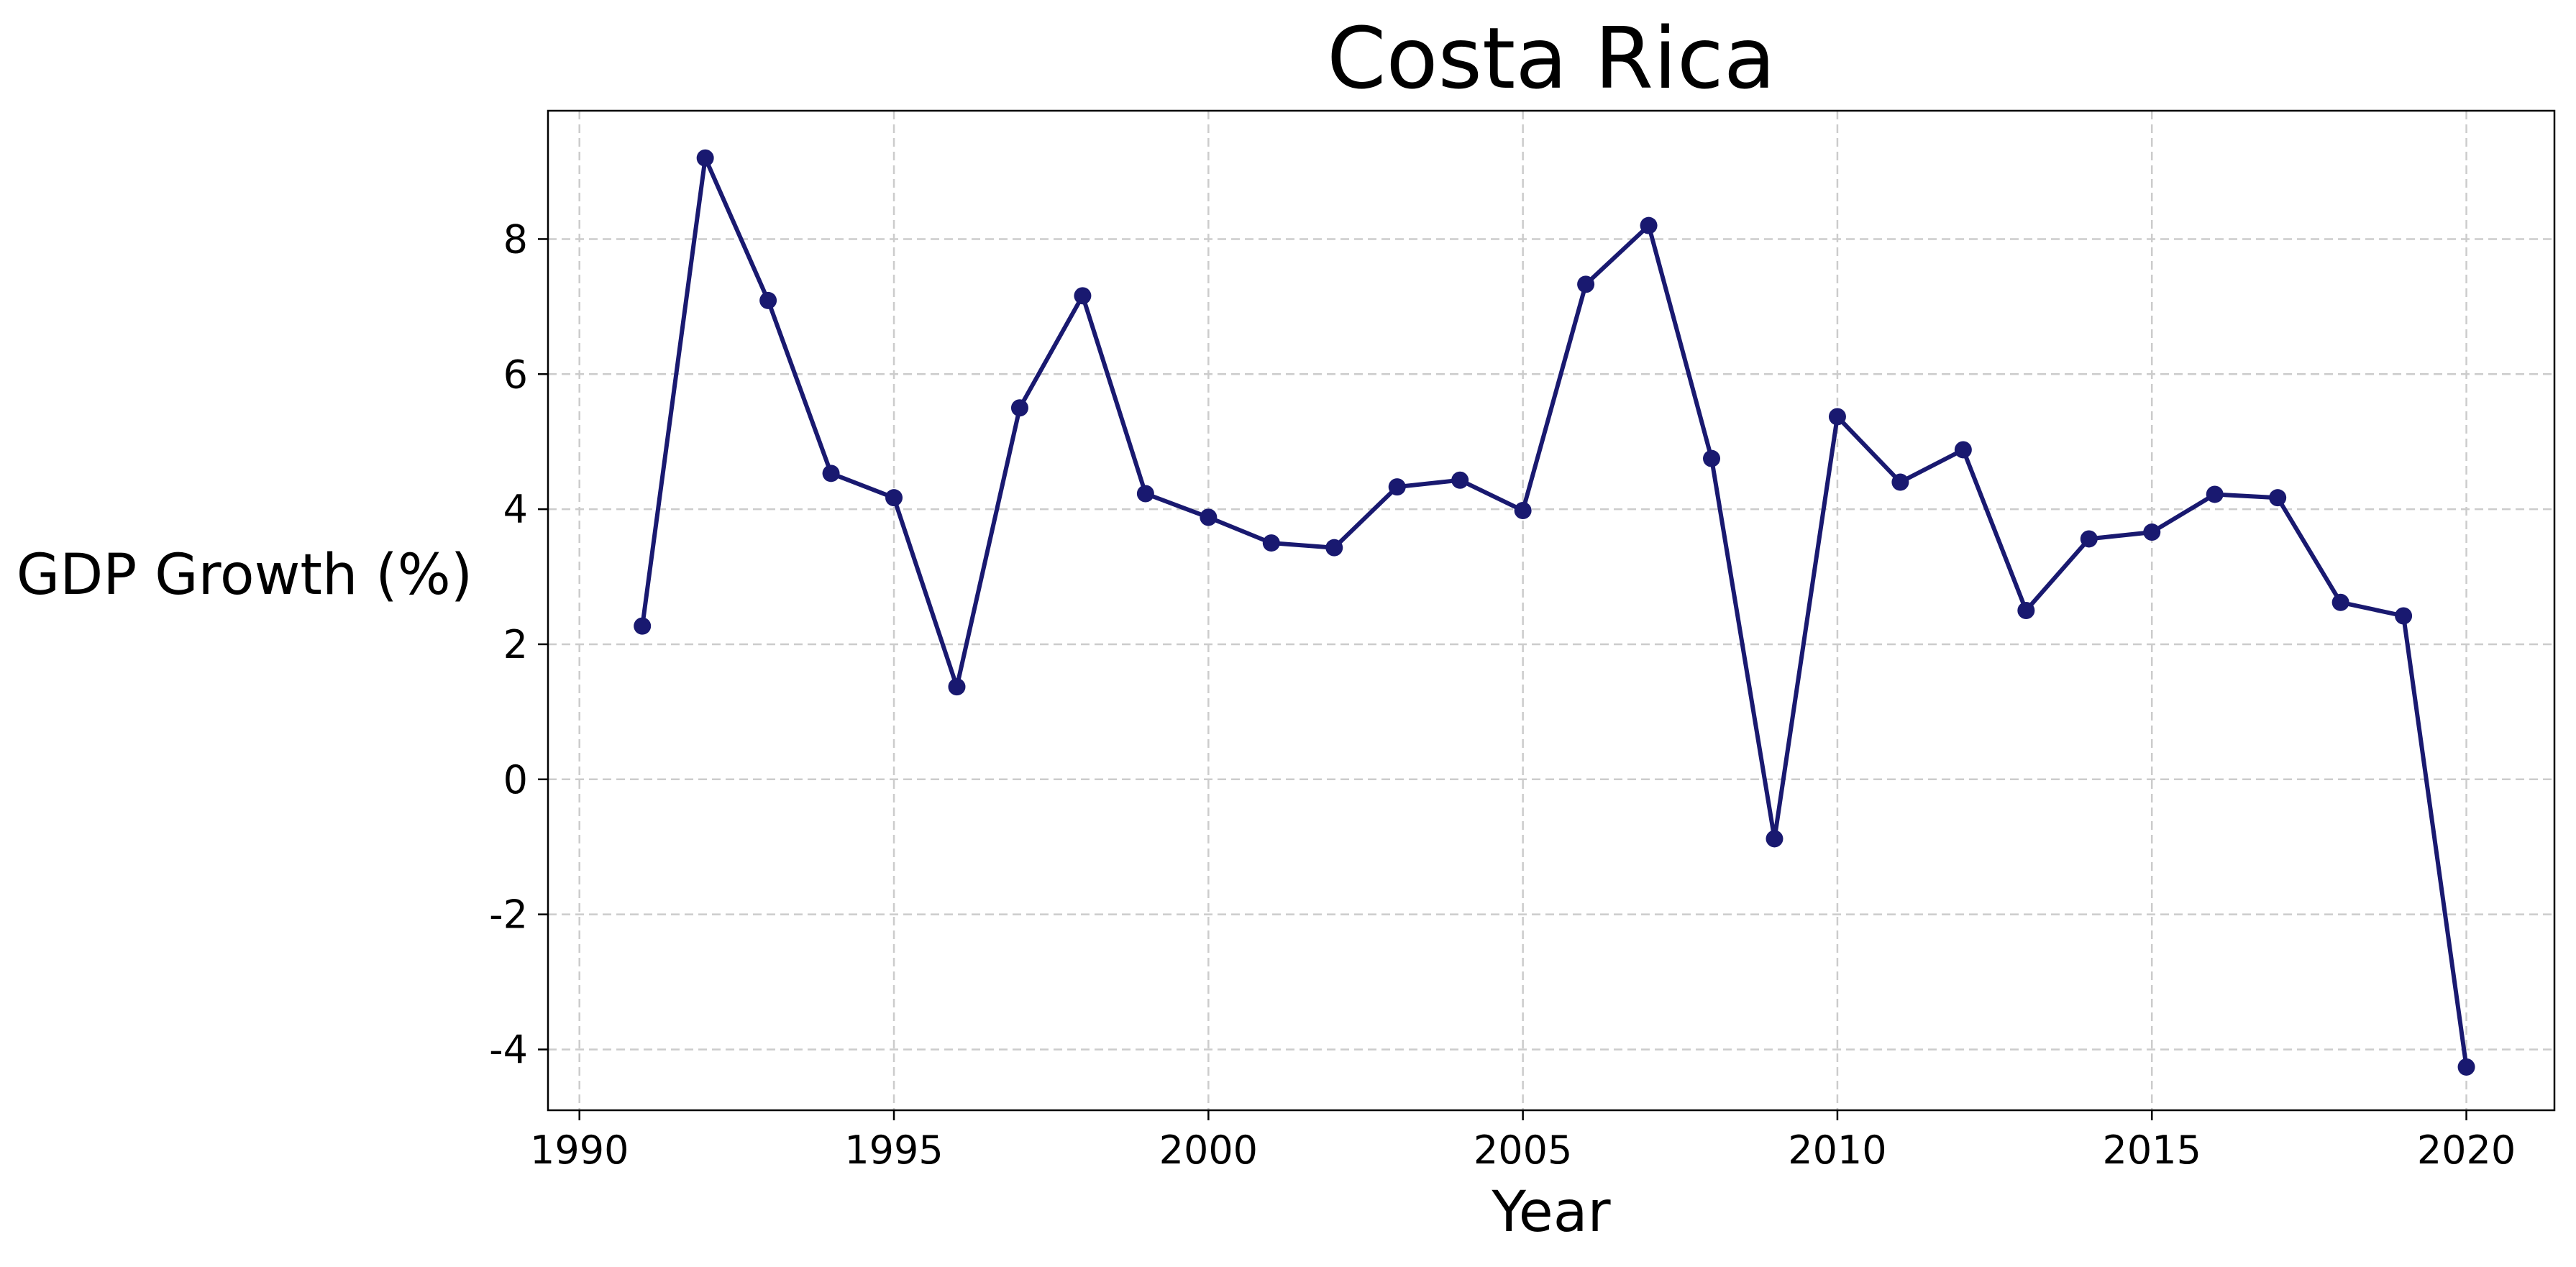 This screenshot has width=2576, height=1267. Describe the element at coordinates (1551, 1212) in the screenshot. I see `x-axis-title: Year` at that location.